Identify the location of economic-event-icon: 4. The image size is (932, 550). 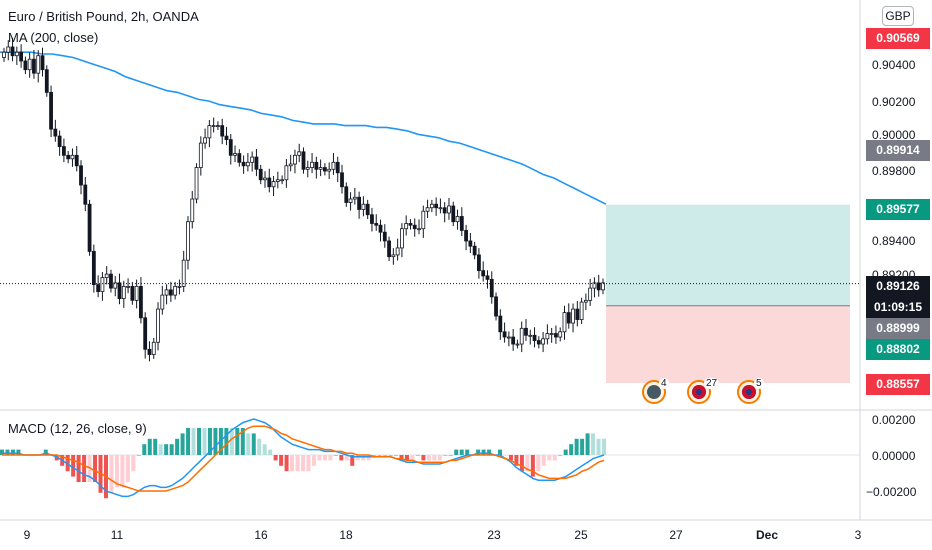
(655, 391).